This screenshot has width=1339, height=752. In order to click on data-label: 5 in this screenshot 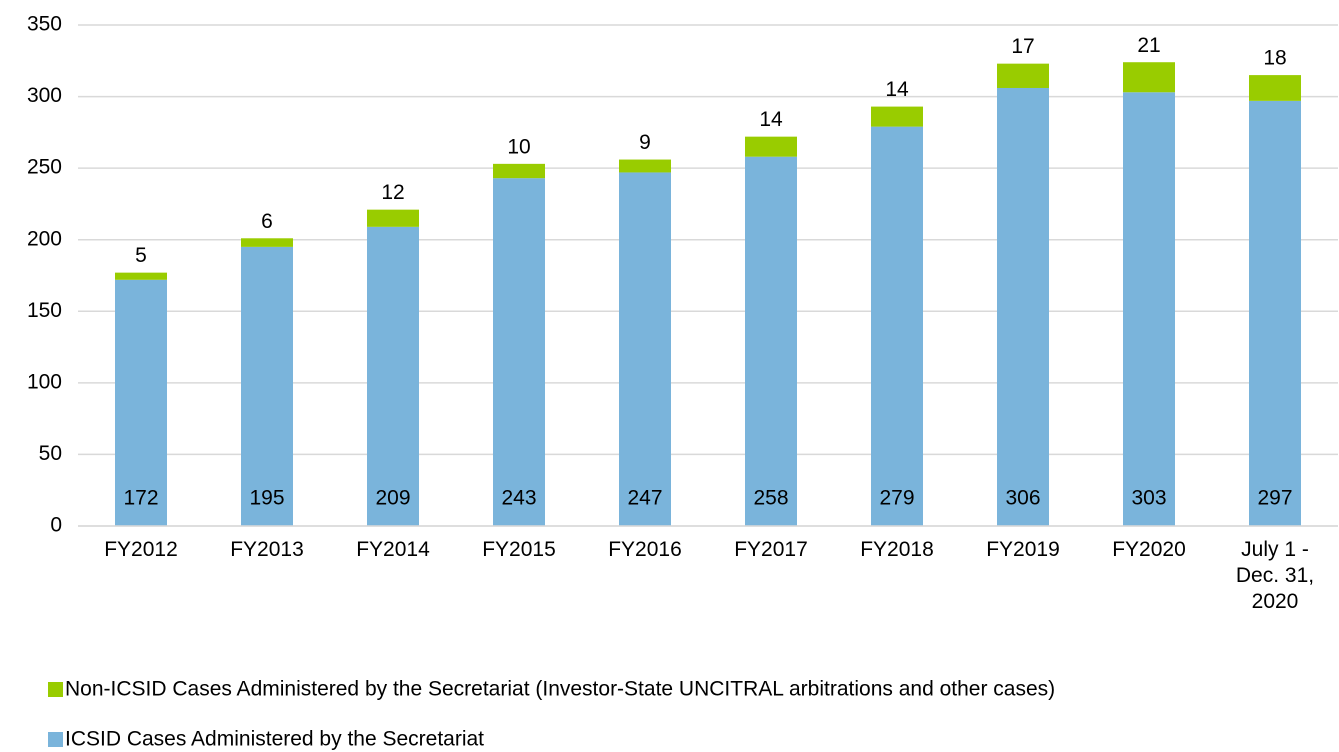, I will do `click(141, 255)`.